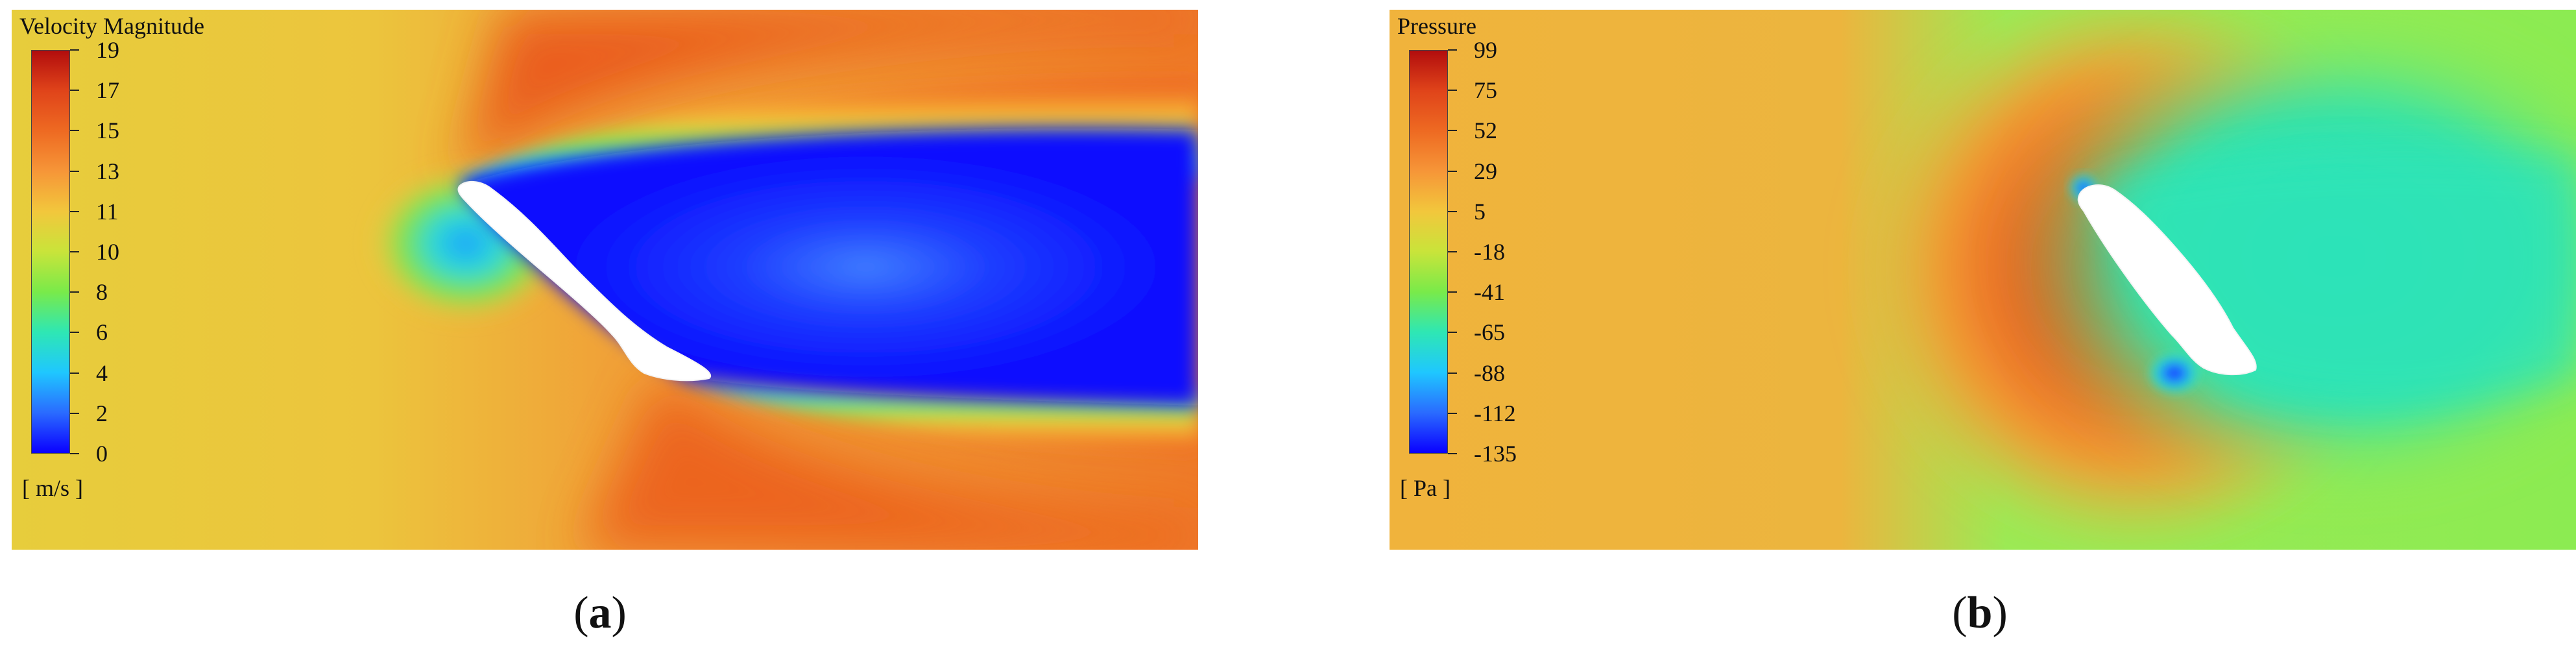 The height and width of the screenshot is (660, 2576). What do you see at coordinates (102, 373) in the screenshot?
I see `colorbar-tick-label: 4` at bounding box center [102, 373].